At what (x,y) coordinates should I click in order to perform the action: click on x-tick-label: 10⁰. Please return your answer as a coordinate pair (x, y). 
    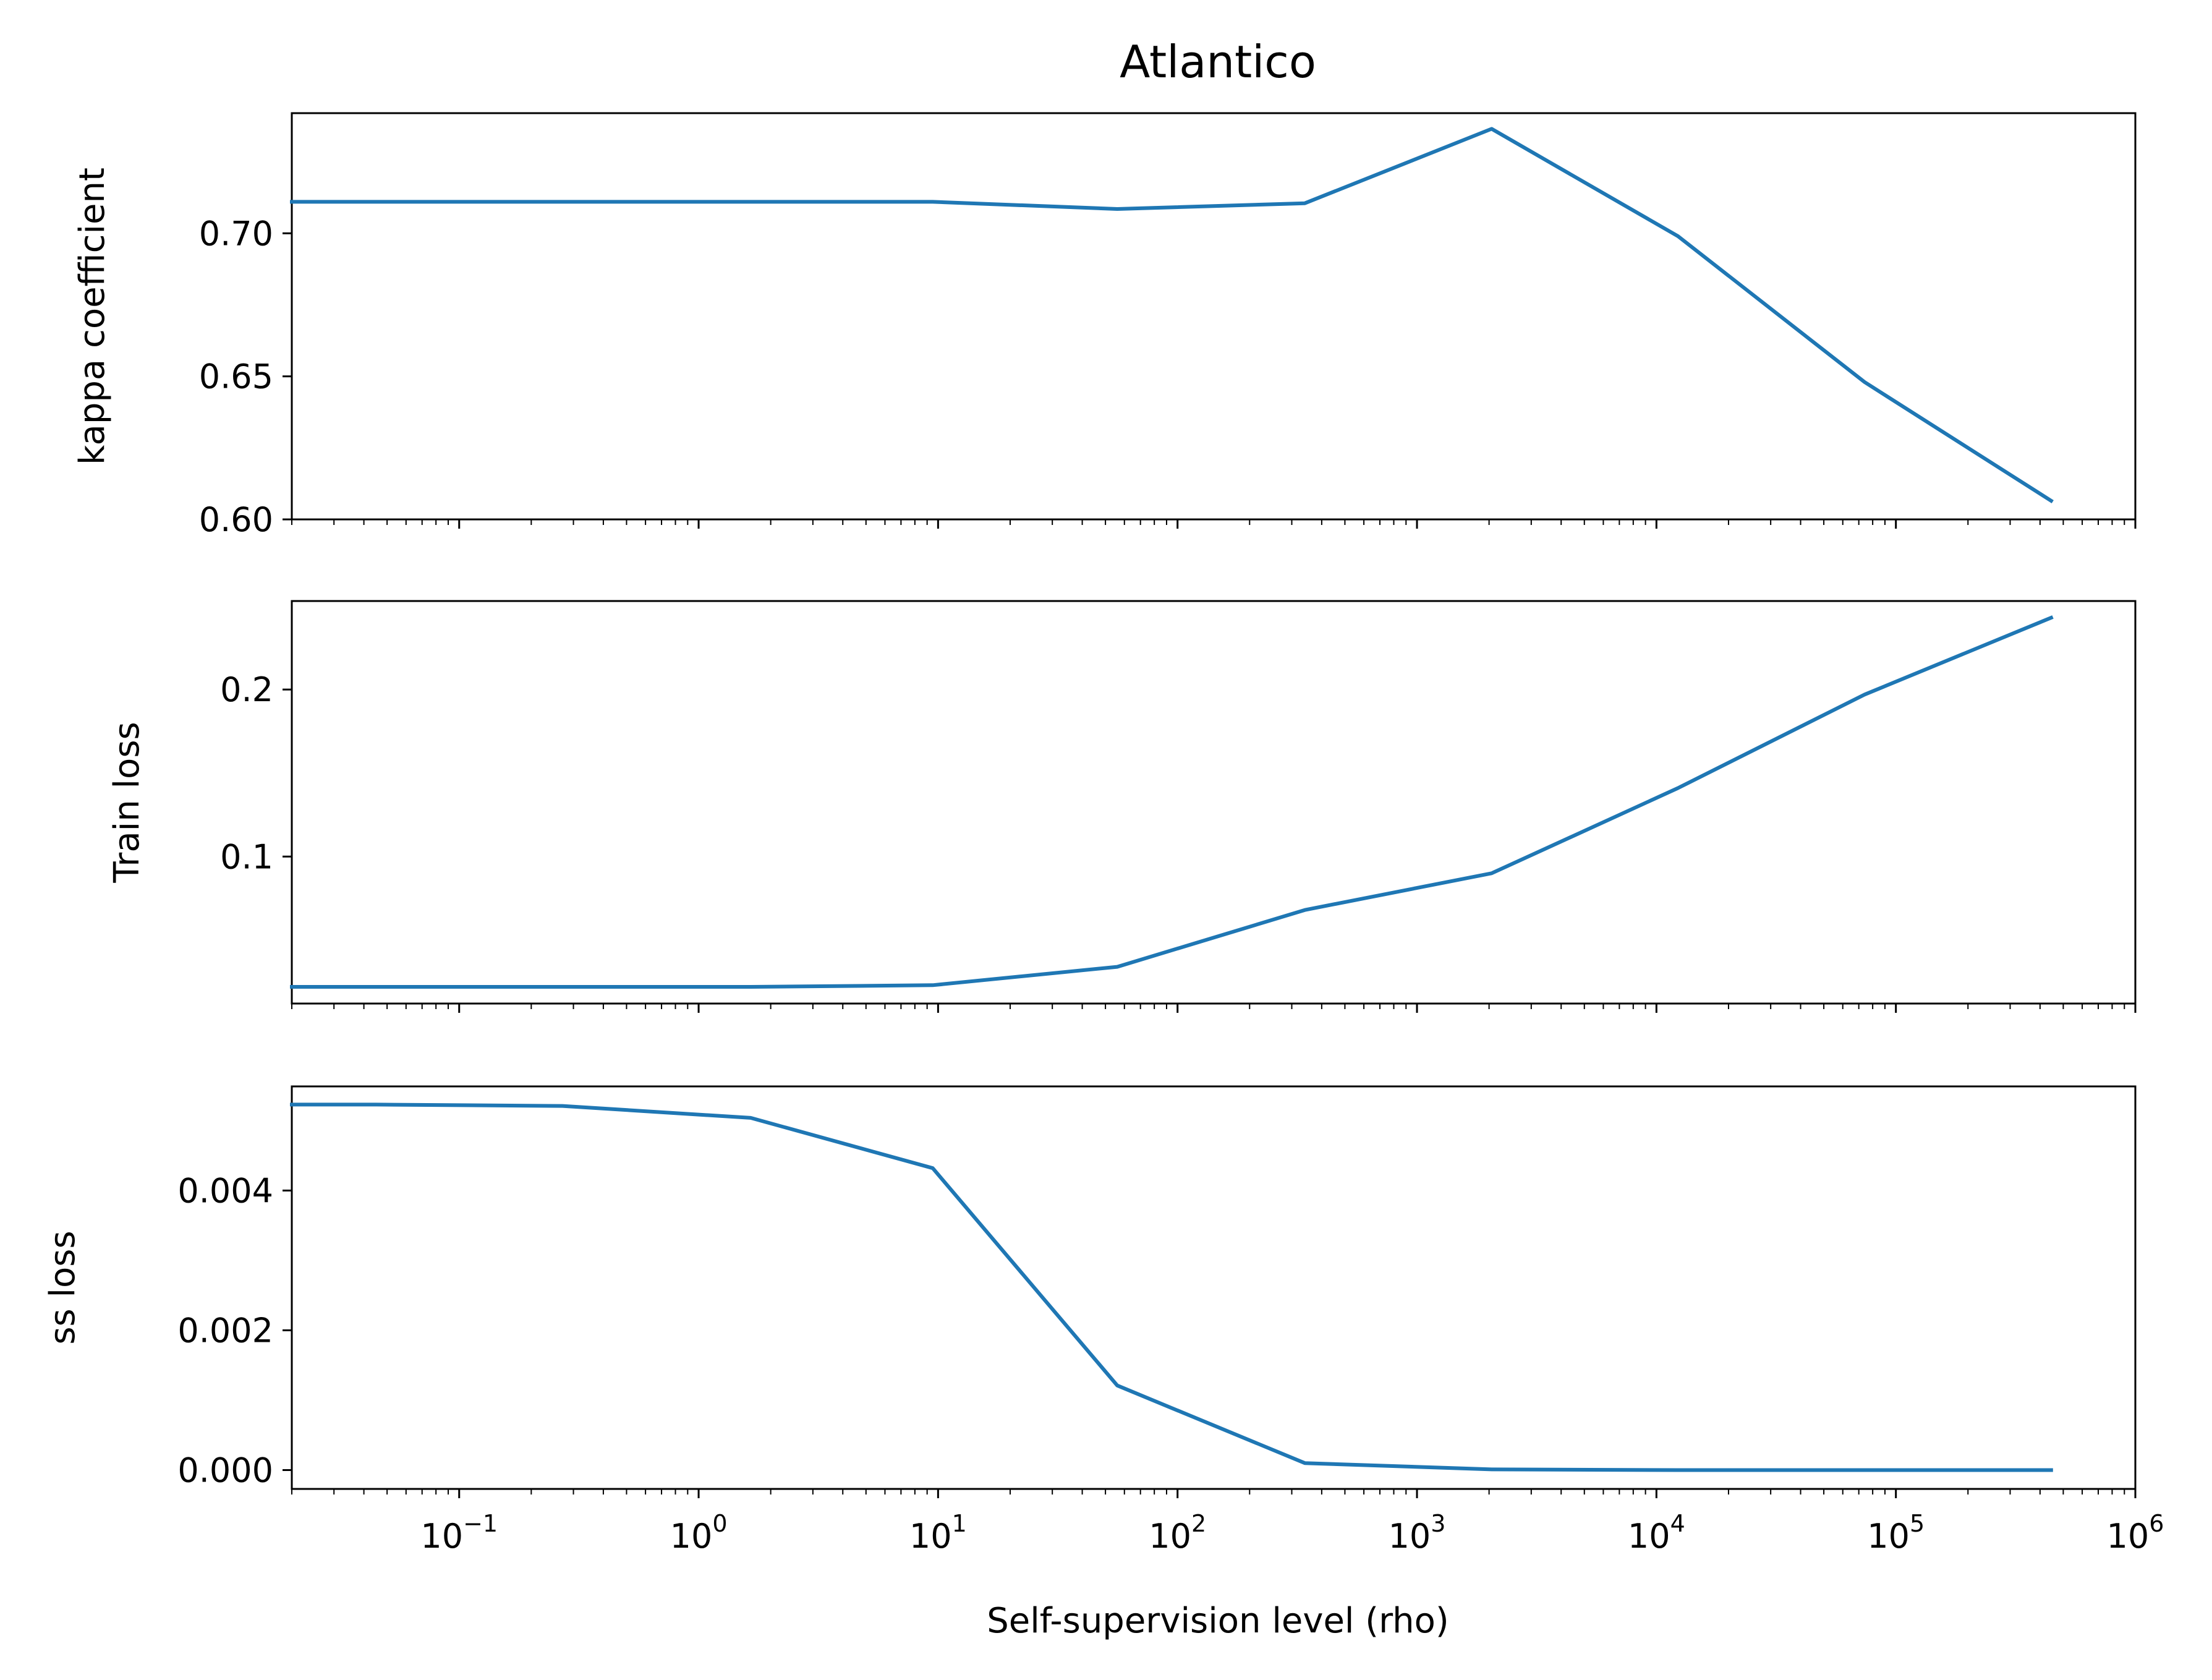
    Looking at the image, I should click on (699, 1533).